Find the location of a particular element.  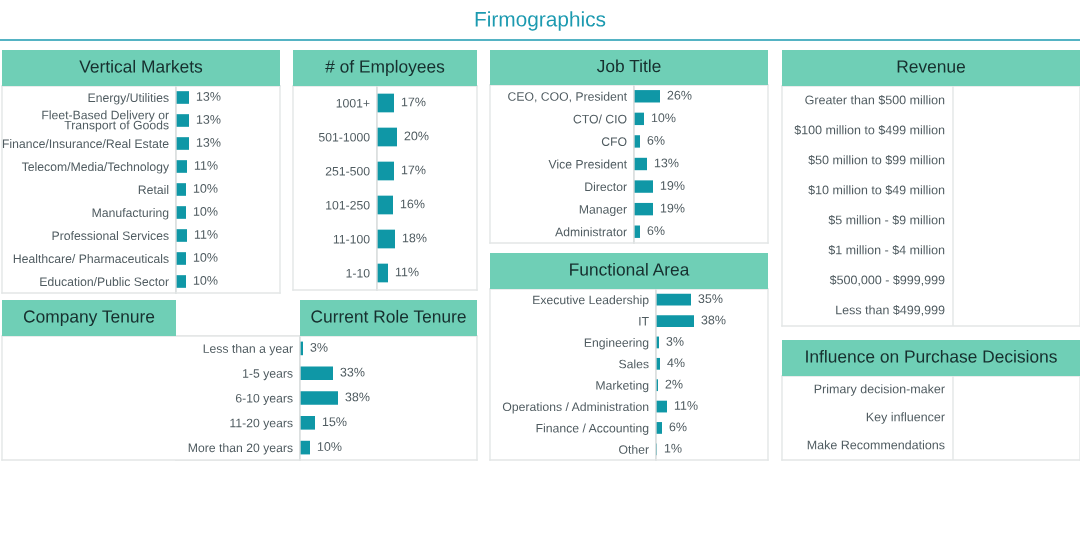

text: Make Recommendations is located at coordinates (876, 445).